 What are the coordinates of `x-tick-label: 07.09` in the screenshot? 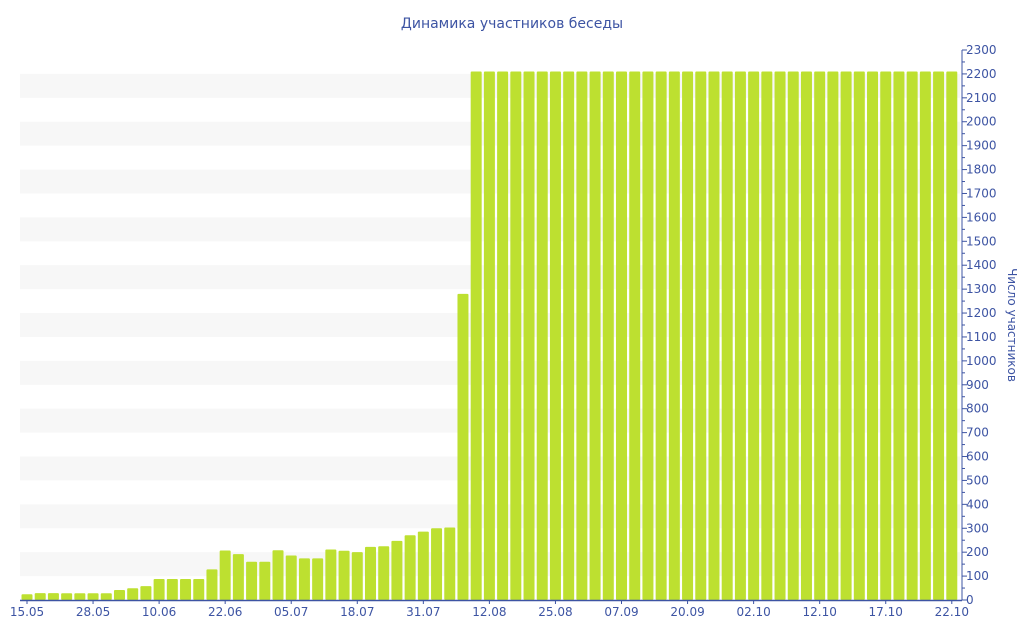 It's located at (621, 612).